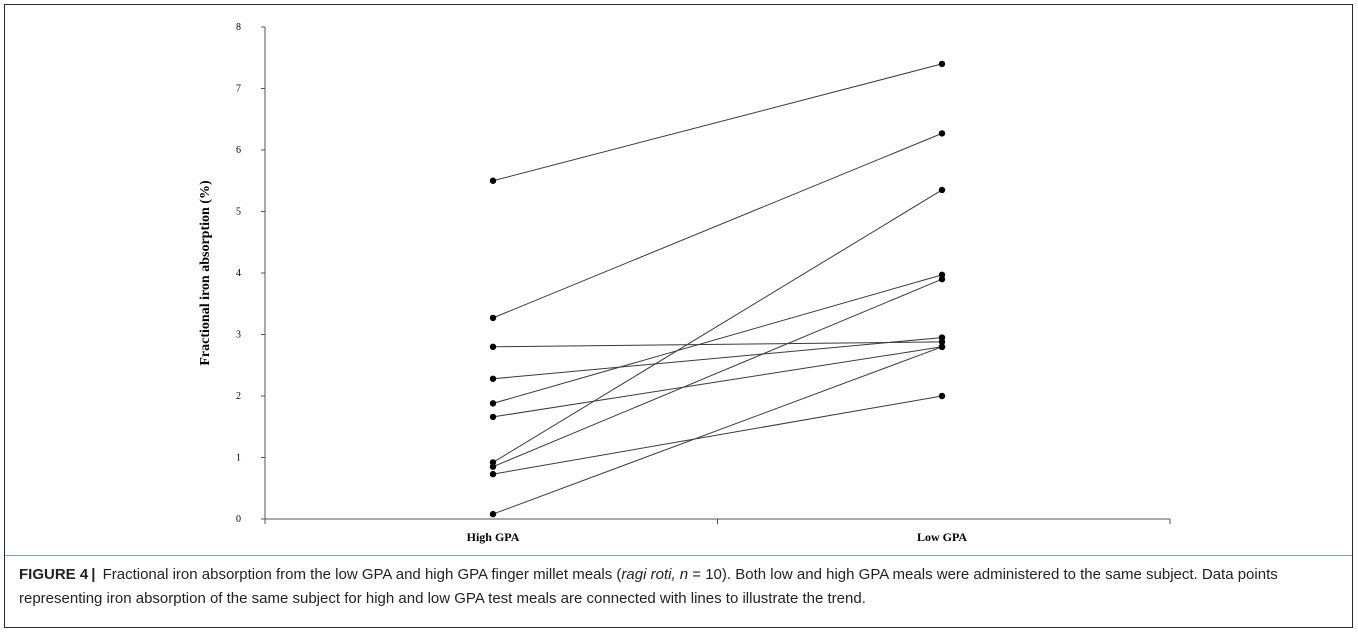 This screenshot has height=633, width=1358. What do you see at coordinates (238, 335) in the screenshot?
I see `y-tick-label: 3` at bounding box center [238, 335].